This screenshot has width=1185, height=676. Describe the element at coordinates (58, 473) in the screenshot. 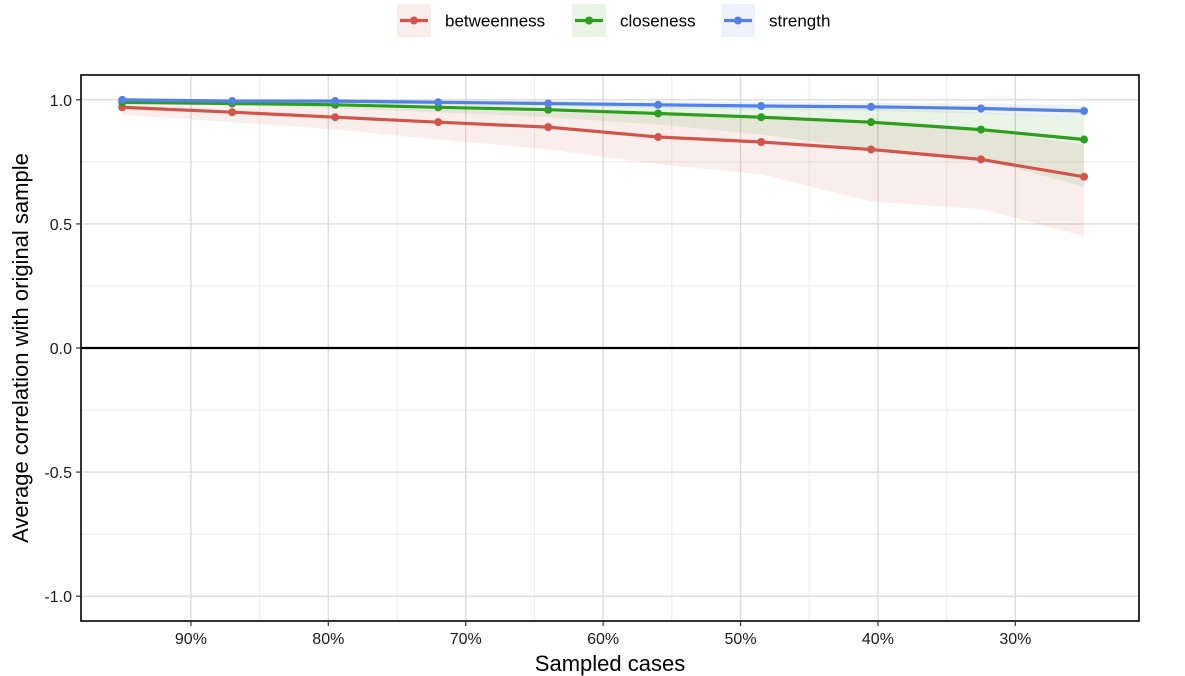

I see `y-tick-label: -0.5` at that location.